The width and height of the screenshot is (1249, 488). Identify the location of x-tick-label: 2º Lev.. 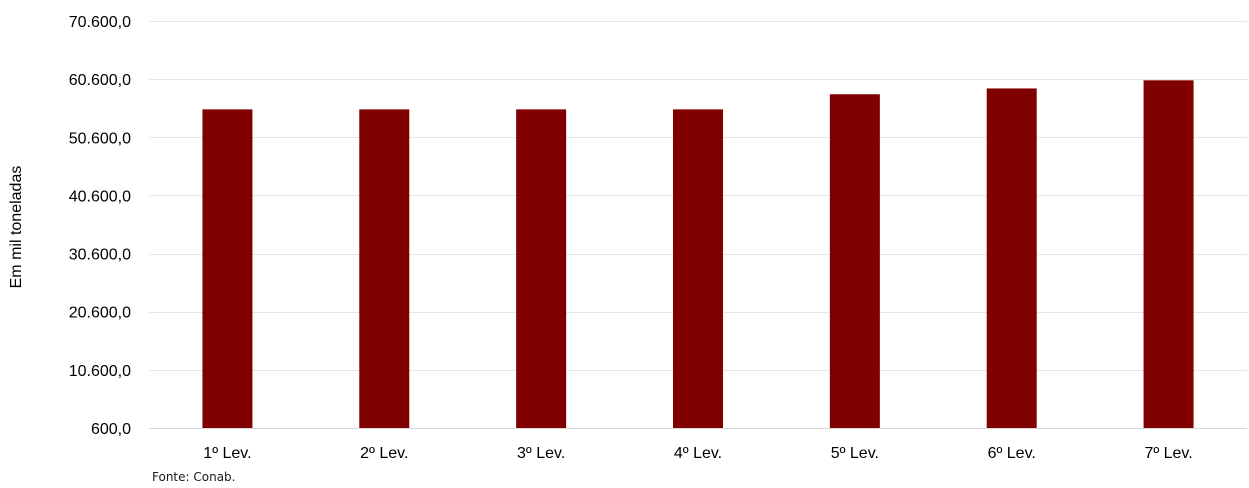
(384, 453).